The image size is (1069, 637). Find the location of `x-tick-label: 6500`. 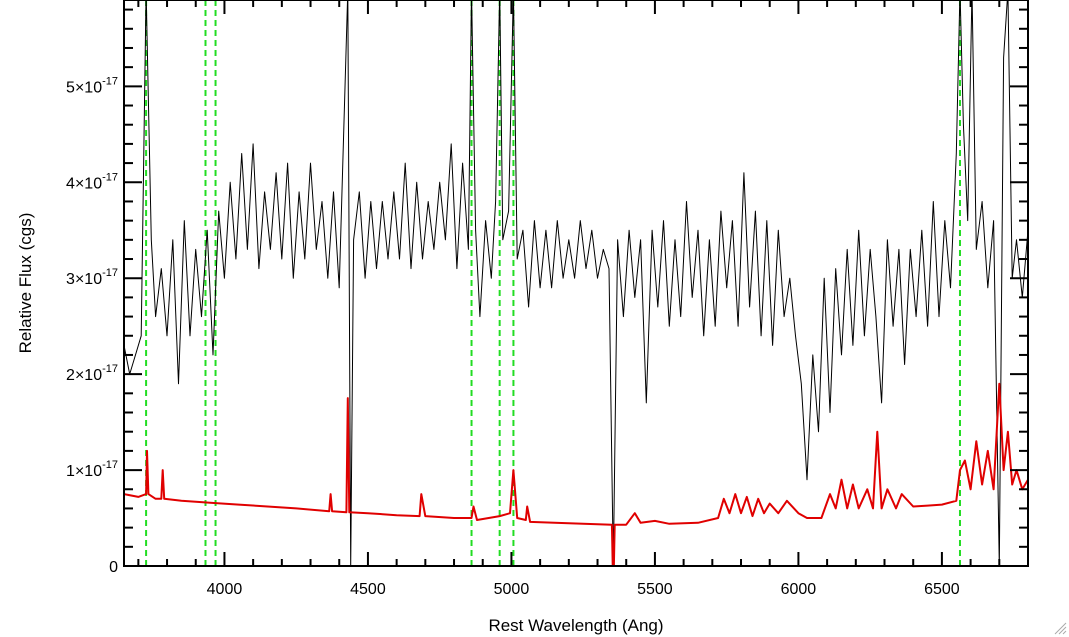

x-tick-label: 6500 is located at coordinates (942, 589).